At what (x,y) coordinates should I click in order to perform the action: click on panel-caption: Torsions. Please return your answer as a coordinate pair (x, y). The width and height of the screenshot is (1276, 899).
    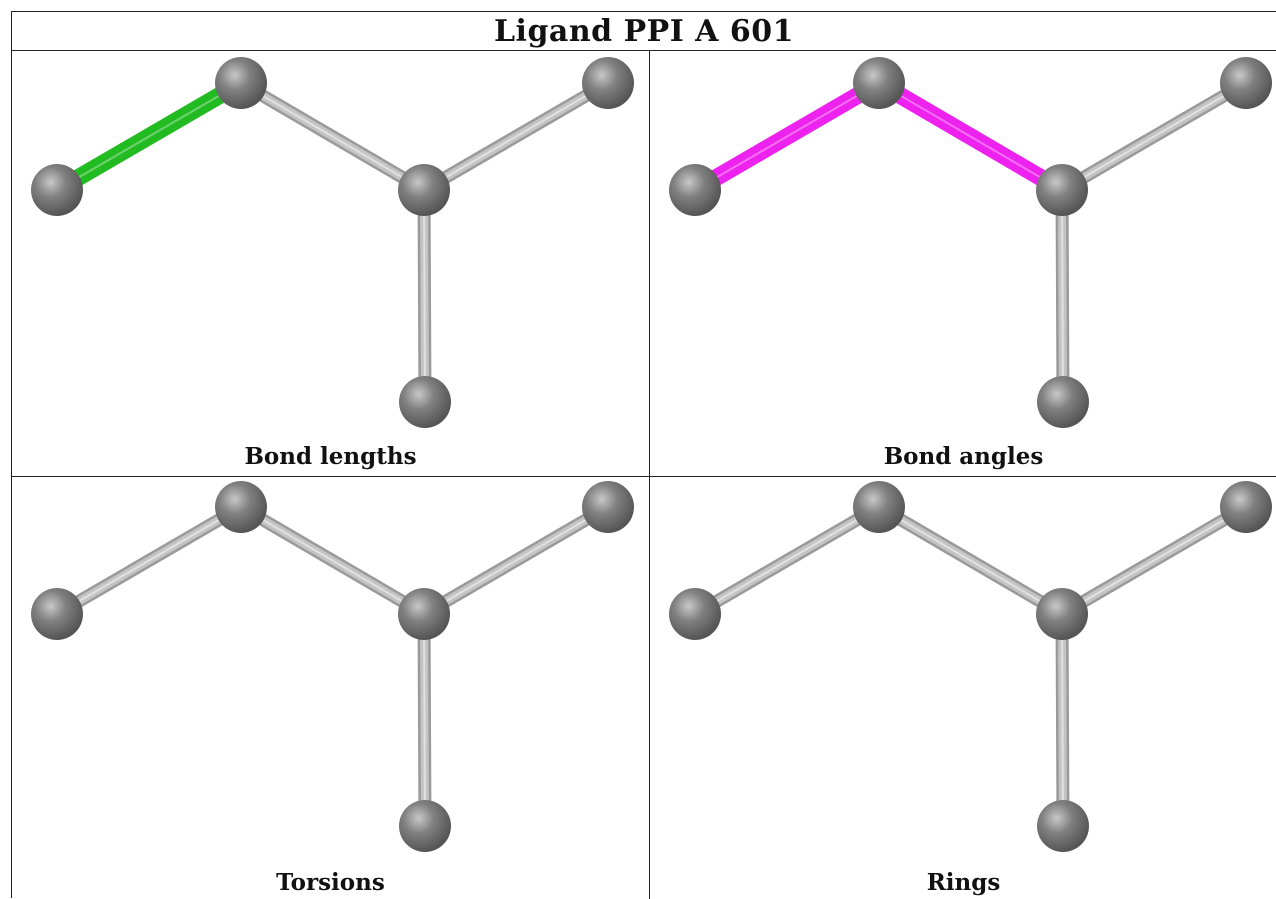
    Looking at the image, I should click on (330, 882).